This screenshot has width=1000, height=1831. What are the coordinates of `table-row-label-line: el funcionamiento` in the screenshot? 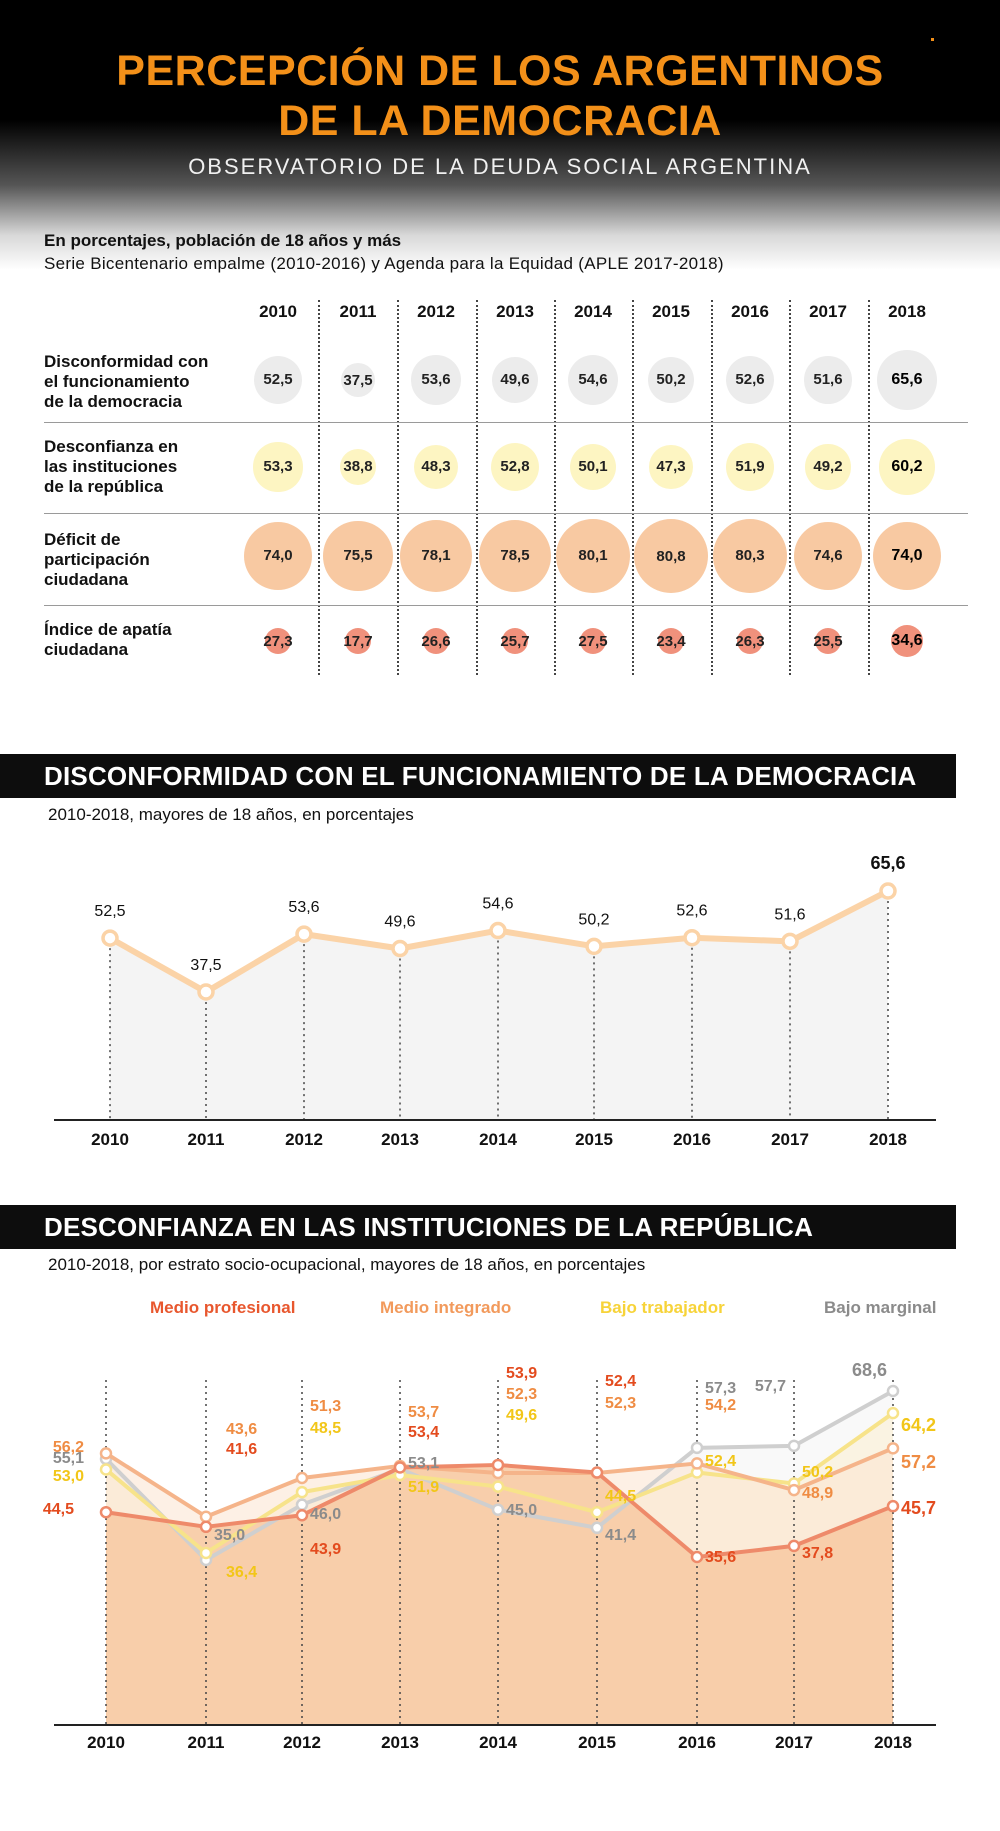 It's located at (117, 381).